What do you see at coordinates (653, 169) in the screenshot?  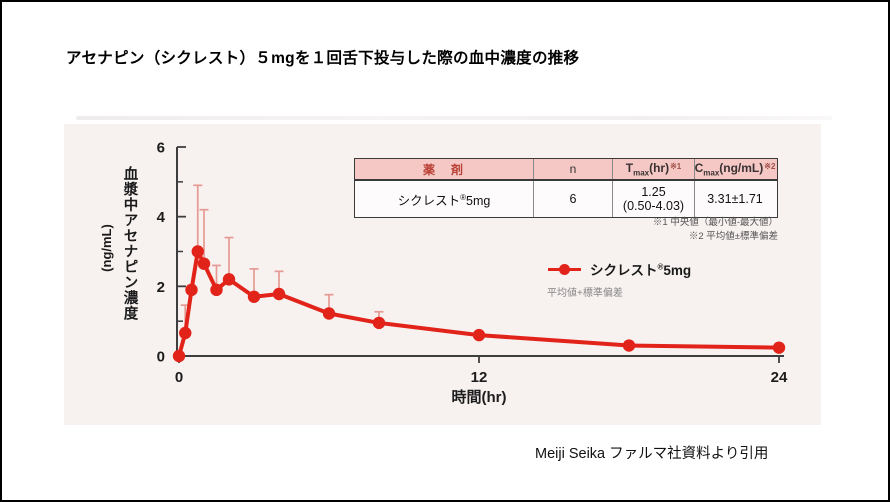 I see `header-tmax: Tmax(hr)※1` at bounding box center [653, 169].